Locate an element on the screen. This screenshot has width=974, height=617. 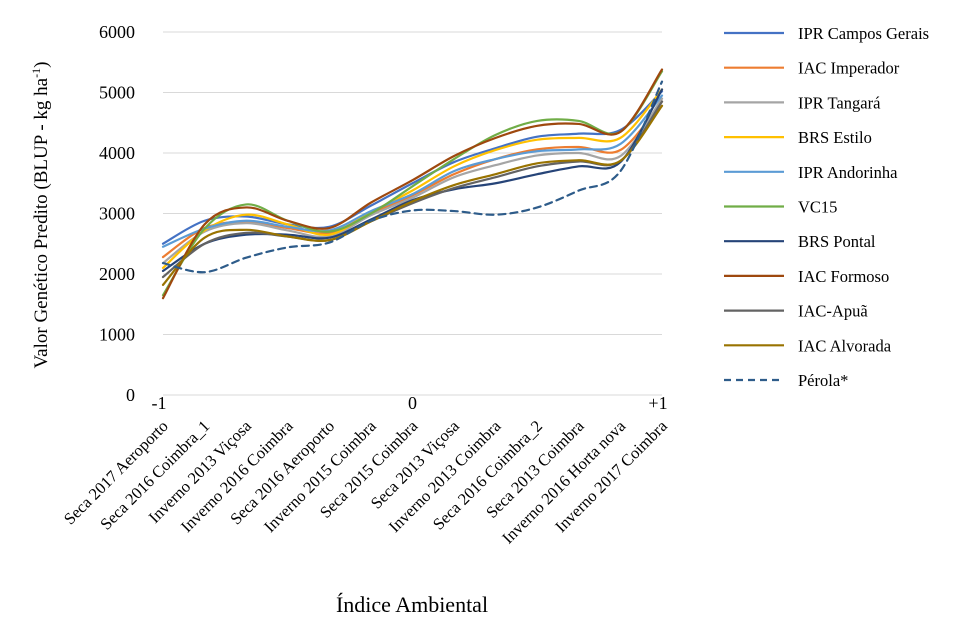
legend-label: BRS Estilo is located at coordinates (835, 137).